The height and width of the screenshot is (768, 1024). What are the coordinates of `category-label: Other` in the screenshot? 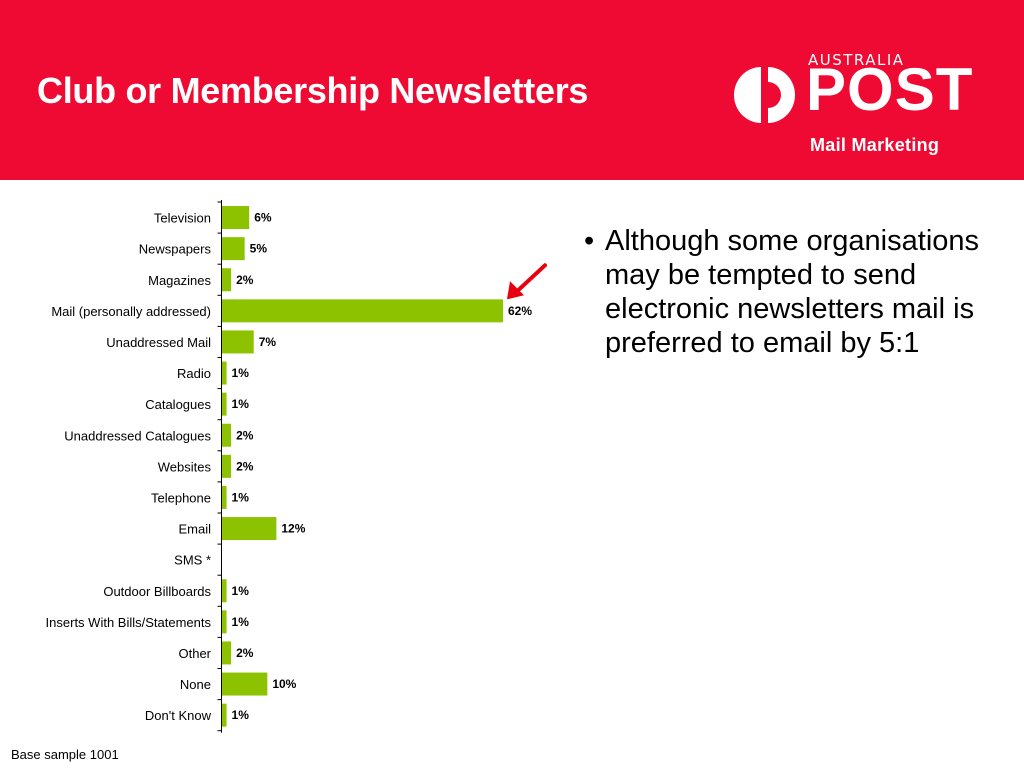 It's located at (194, 653).